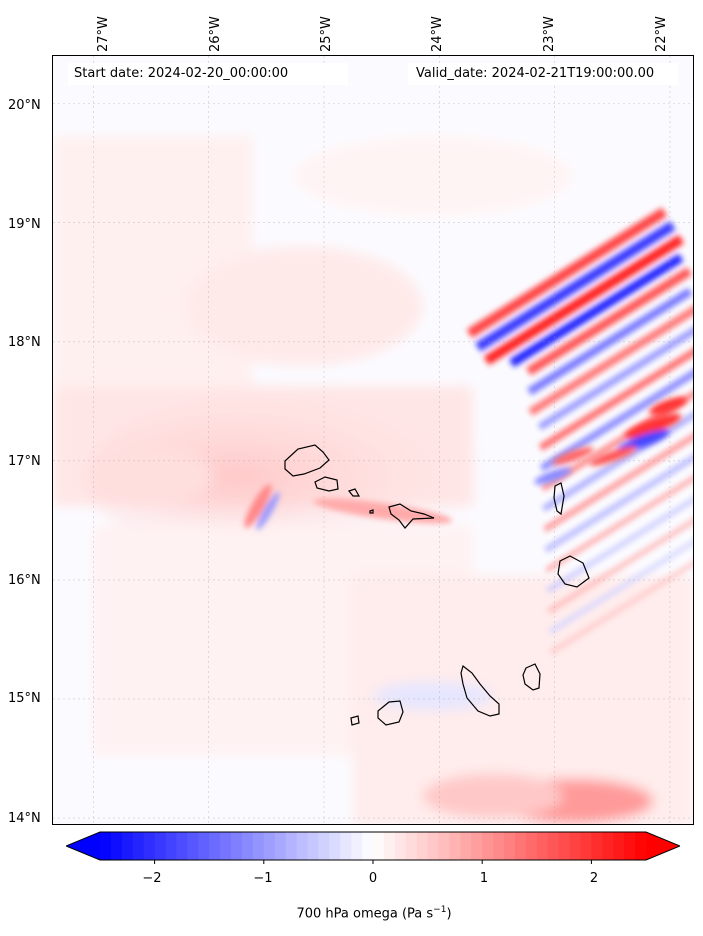 This screenshot has width=703, height=936. Describe the element at coordinates (543, 74) in the screenshot. I see `valid-date-label: Valid_date: 2024-02-21T19:00:00.00` at that location.